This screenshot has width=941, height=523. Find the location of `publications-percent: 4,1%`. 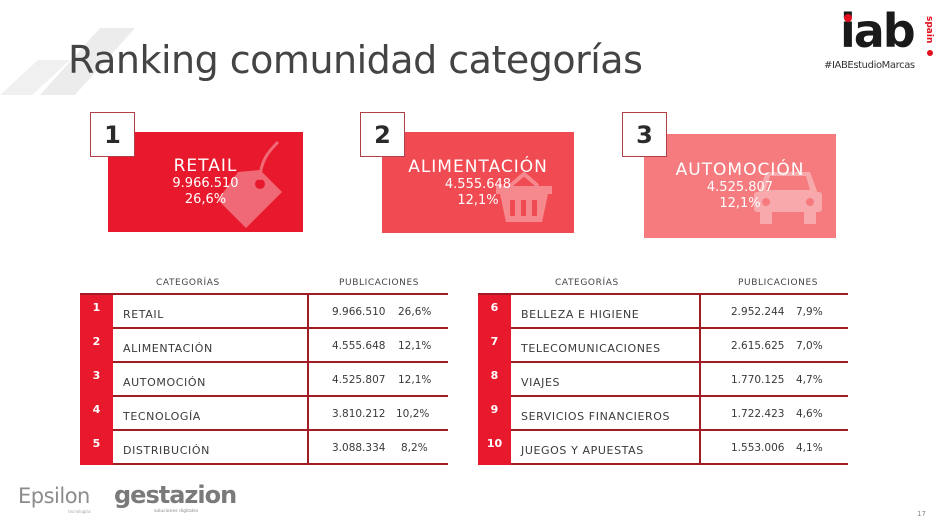

publications-percent: 4,1% is located at coordinates (809, 448).